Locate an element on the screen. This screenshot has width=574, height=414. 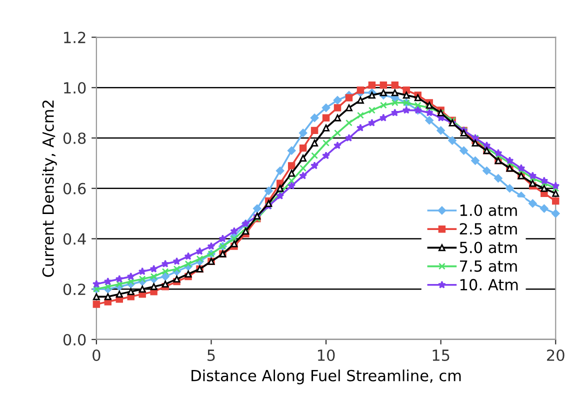
legend-label: 2.5 atm is located at coordinates (488, 229).